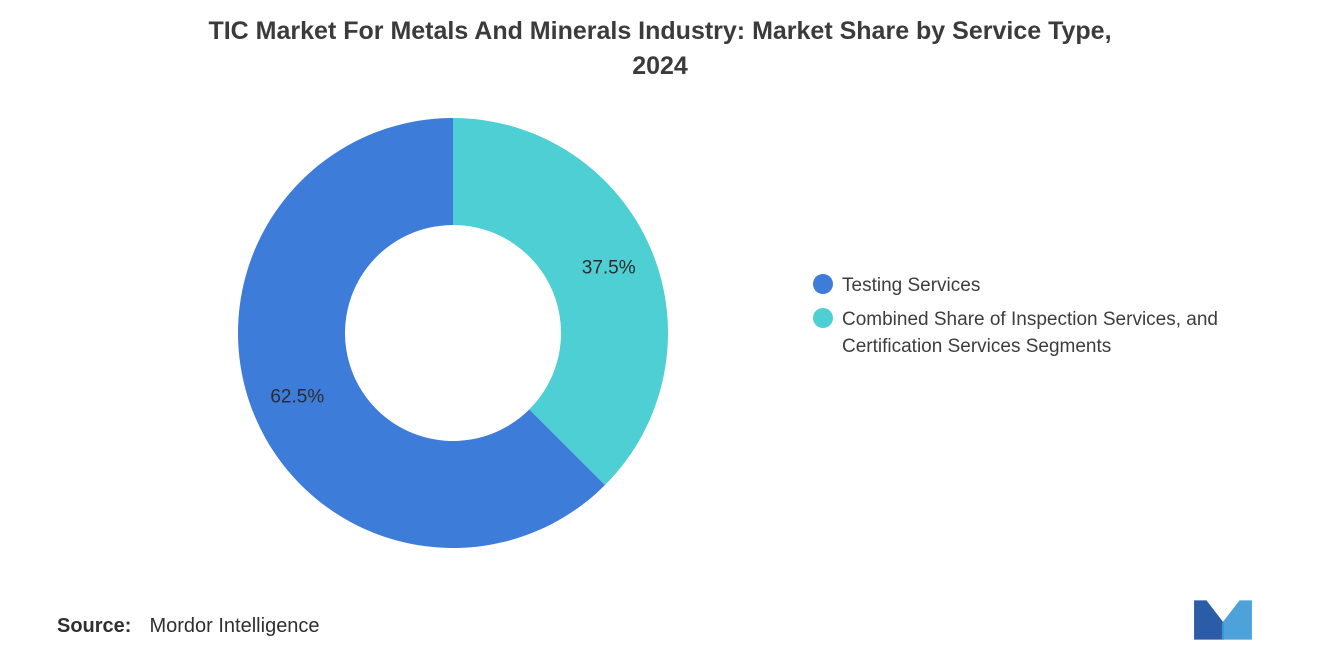 This screenshot has width=1320, height=665. I want to click on donut-slice-label-1: 37.5%, so click(609, 268).